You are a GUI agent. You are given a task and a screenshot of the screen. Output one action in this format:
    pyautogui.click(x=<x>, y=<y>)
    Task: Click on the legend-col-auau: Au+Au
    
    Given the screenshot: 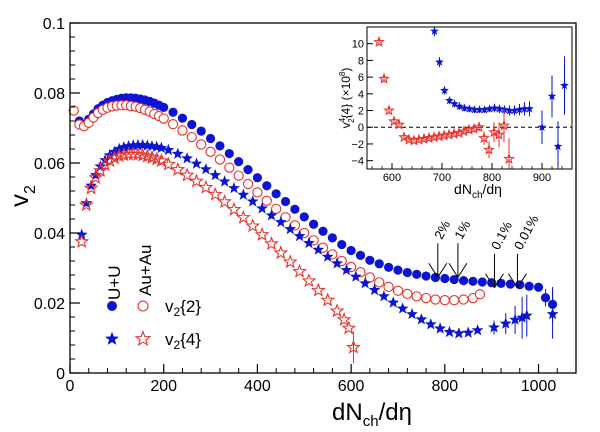 What is the action you would take?
    pyautogui.click(x=145, y=270)
    